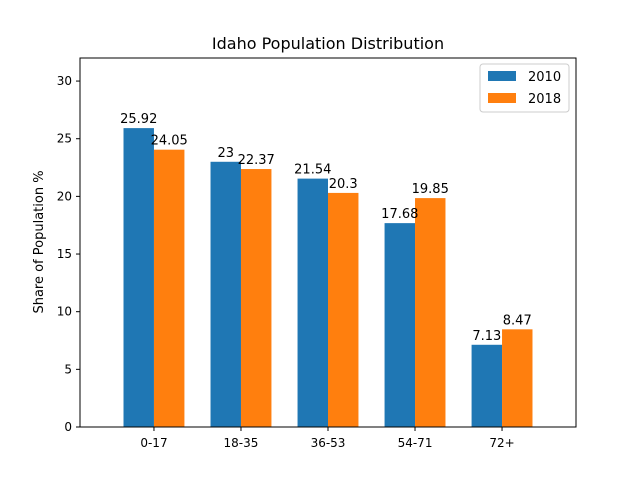 This screenshot has width=640, height=480. Describe the element at coordinates (169, 141) in the screenshot. I see `bar-value-label: 24.05` at that location.